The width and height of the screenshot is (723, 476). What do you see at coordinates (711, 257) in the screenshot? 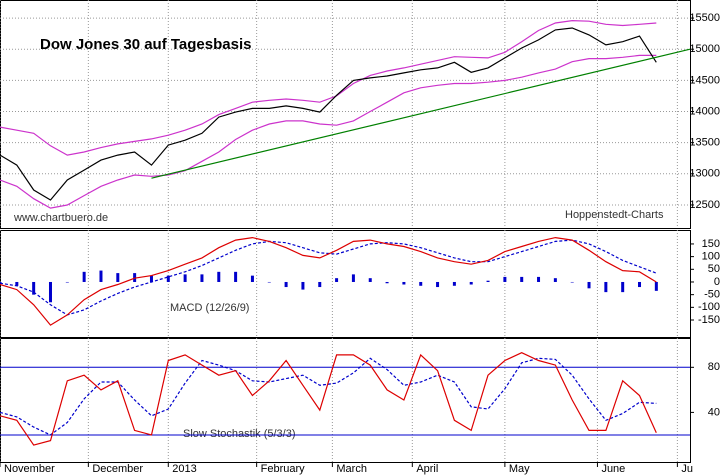
I see `y-tick-label: 100` at bounding box center [711, 257].